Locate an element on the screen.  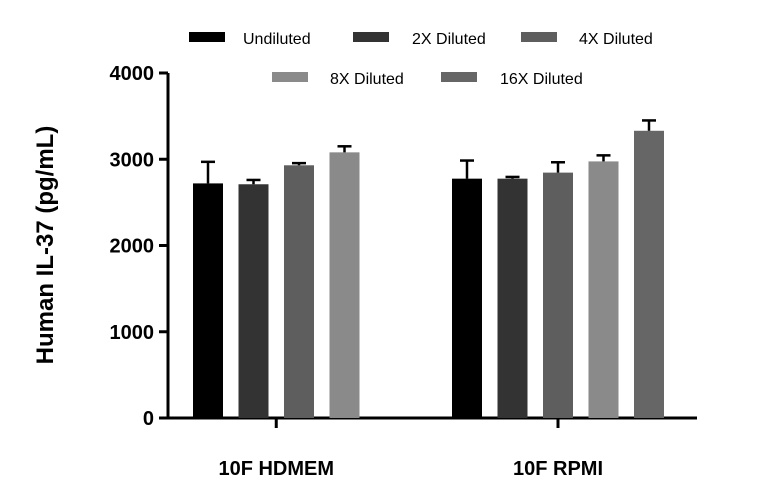
legend-label: 2X Diluted is located at coordinates (449, 39).